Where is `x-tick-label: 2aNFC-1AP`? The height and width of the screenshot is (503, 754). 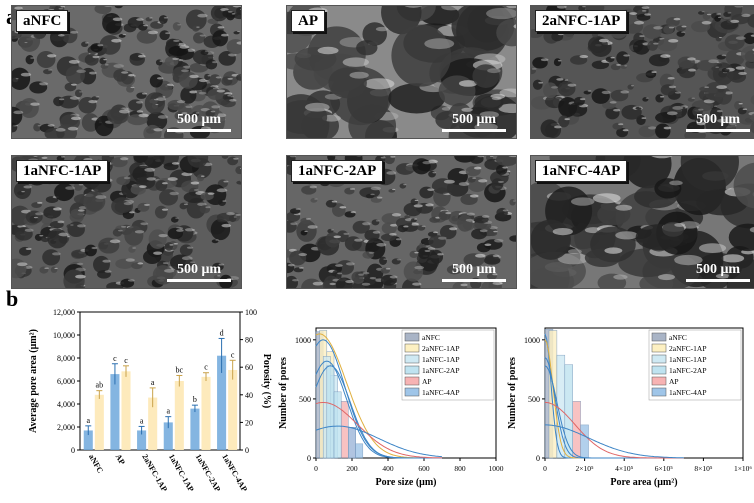 x-tick-label: 2aNFC-1AP is located at coordinates (154, 473).